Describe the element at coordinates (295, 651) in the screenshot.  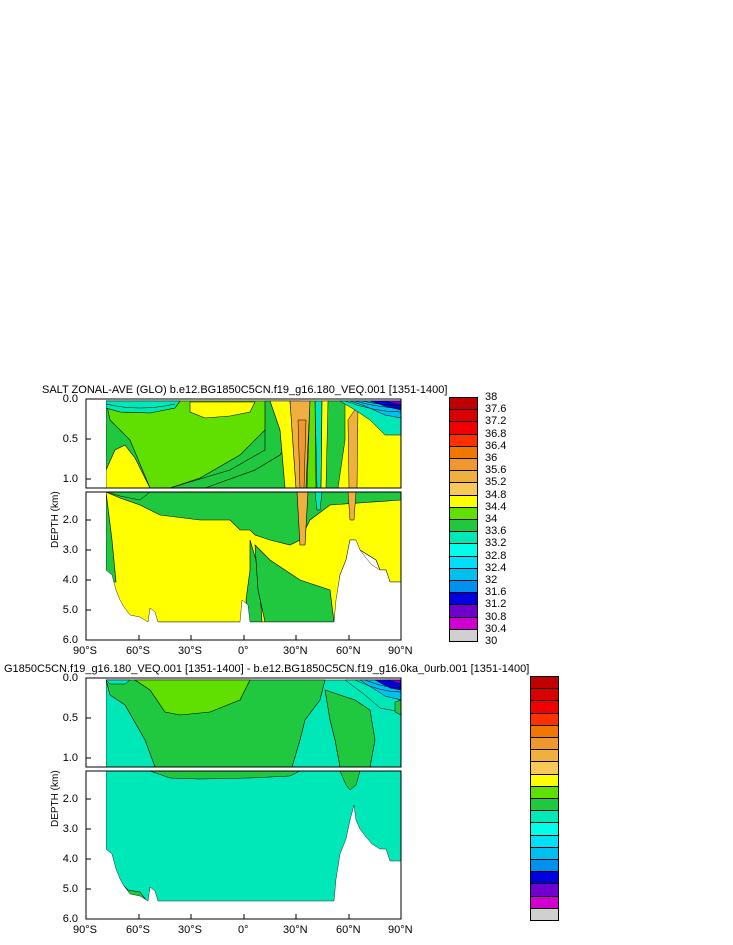
I see `p1-xtick-4: 30°N` at that location.